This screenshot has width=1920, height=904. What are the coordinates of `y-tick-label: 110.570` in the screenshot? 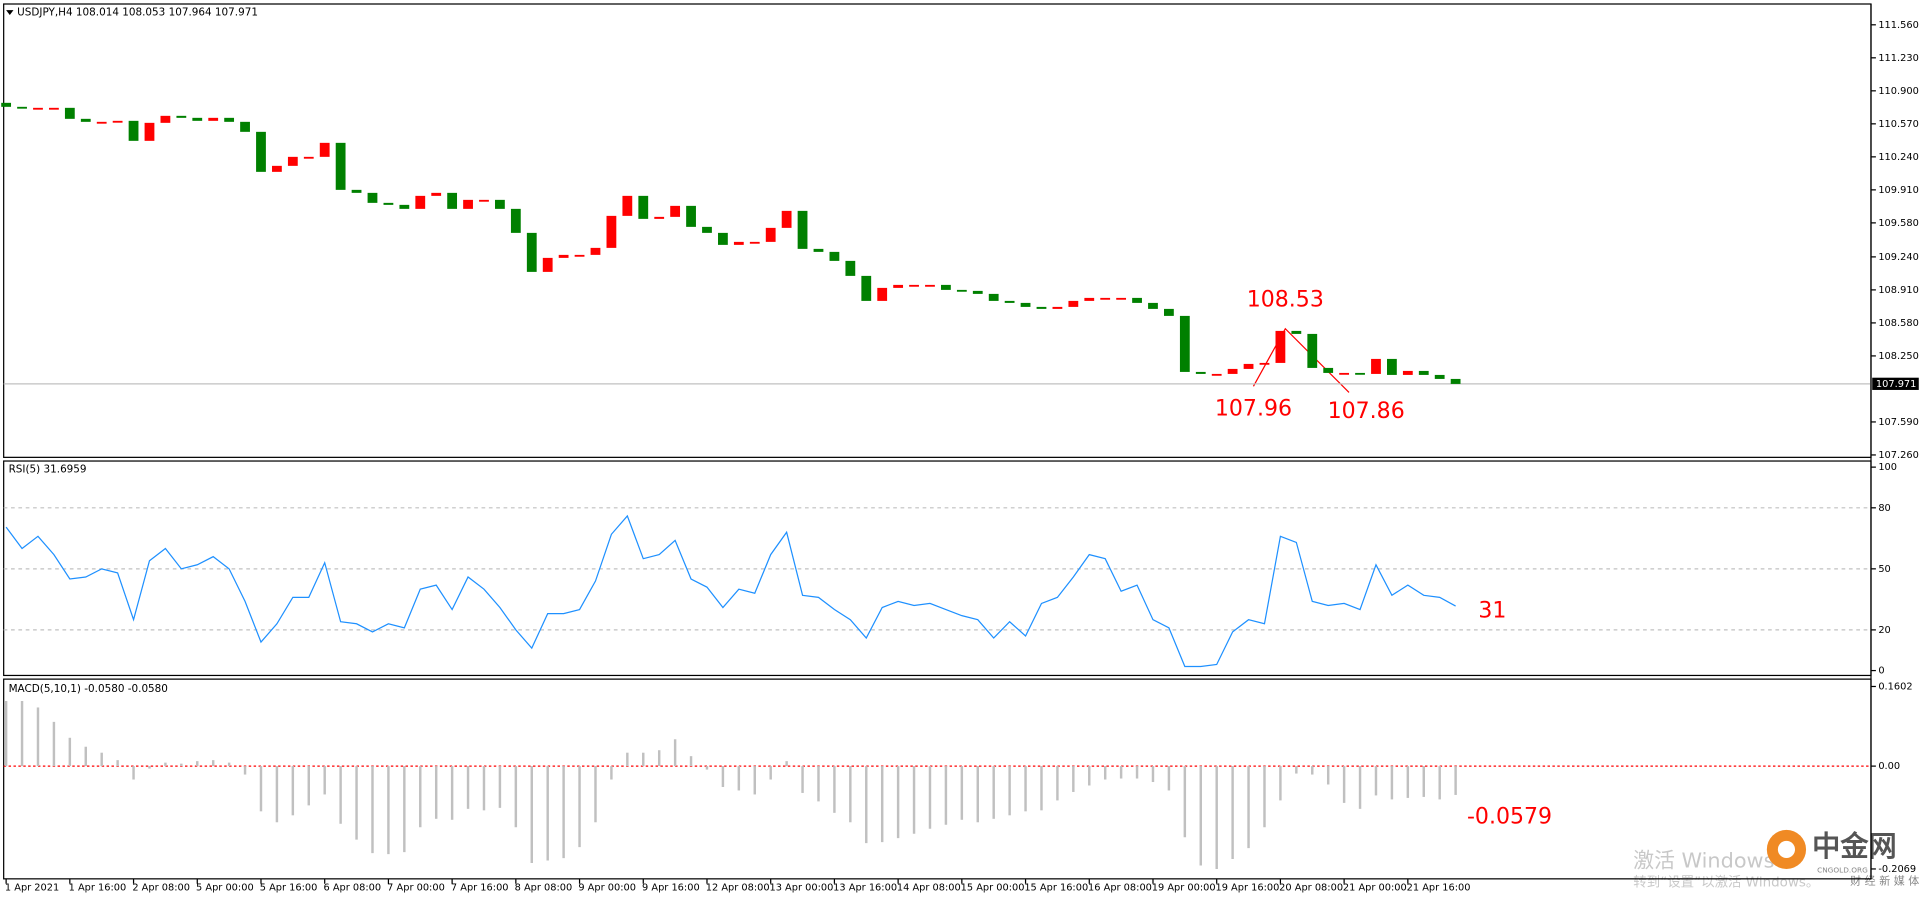 It's located at (1898, 124).